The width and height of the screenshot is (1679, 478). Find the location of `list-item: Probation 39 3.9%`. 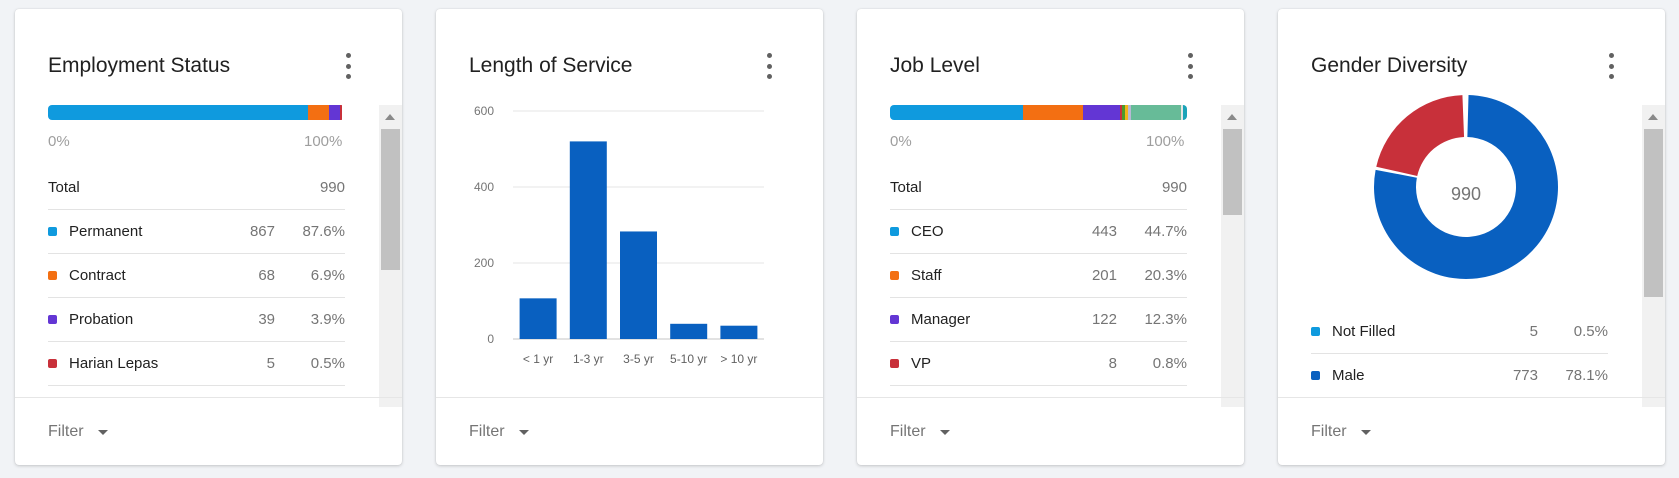

list-item: Probation 39 3.9% is located at coordinates (196, 320).